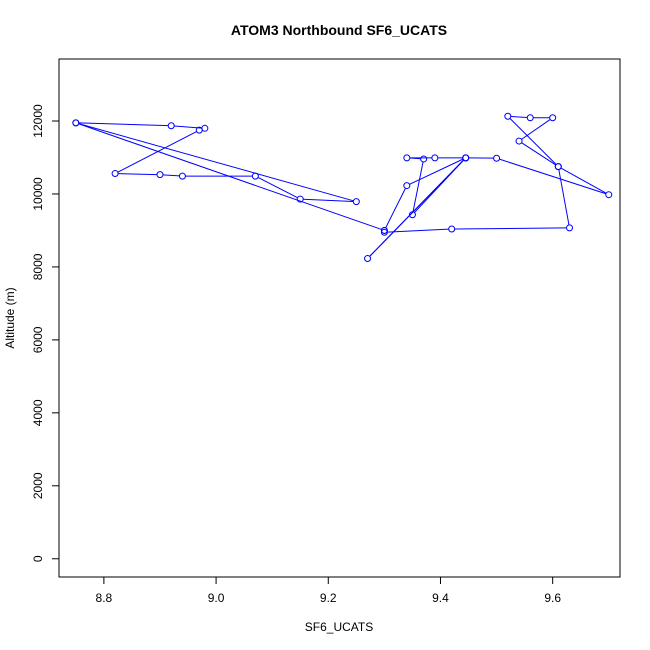 This screenshot has height=650, width=650. What do you see at coordinates (38, 121) in the screenshot?
I see `y-tick-label: 12000` at bounding box center [38, 121].